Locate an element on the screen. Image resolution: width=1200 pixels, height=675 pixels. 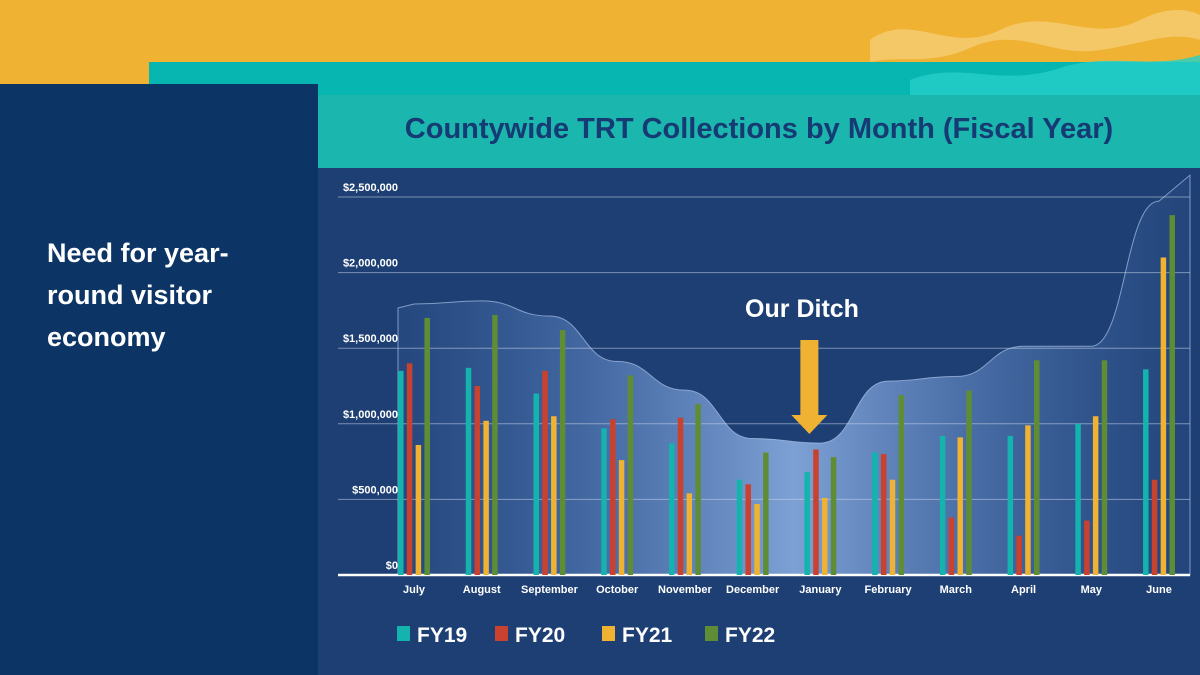
bar-fy20-june is located at coordinates (1154, 527).